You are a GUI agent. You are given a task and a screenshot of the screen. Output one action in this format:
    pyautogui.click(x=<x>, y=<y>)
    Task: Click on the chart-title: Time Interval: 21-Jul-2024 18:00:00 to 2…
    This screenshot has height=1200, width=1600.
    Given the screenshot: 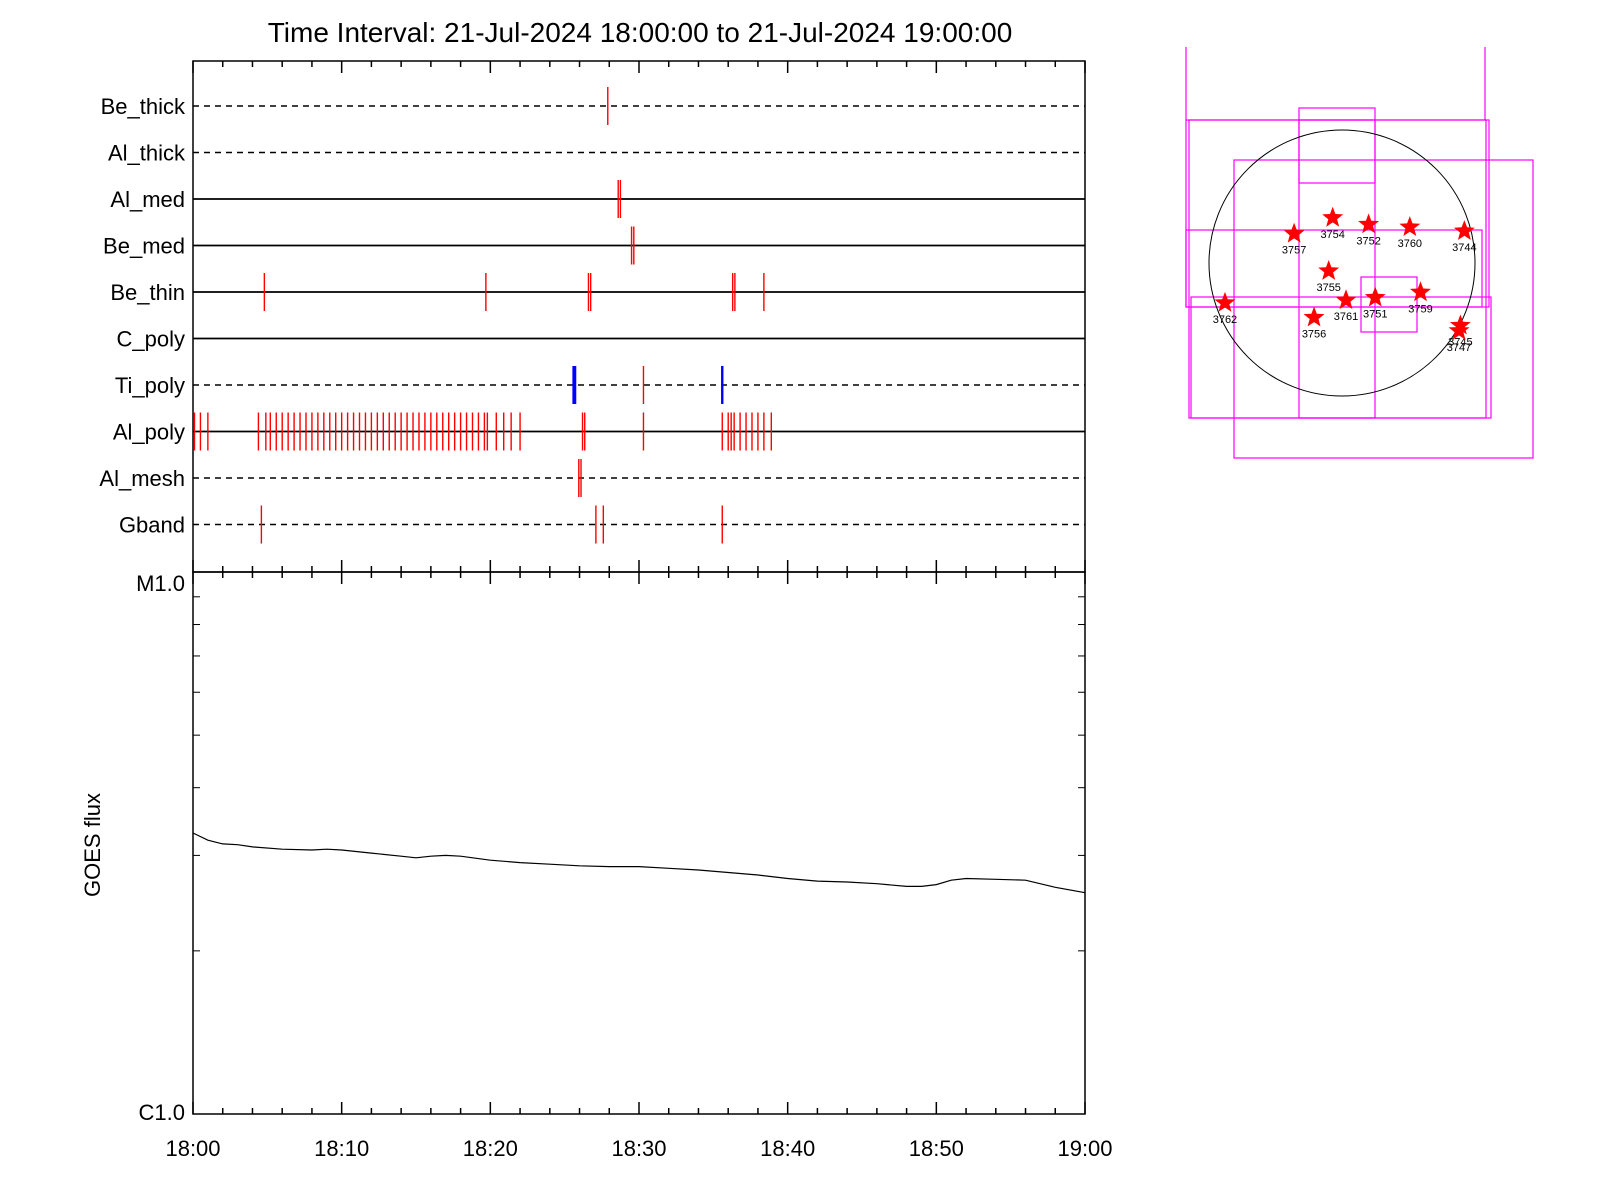 What is the action you would take?
    pyautogui.click(x=640, y=32)
    